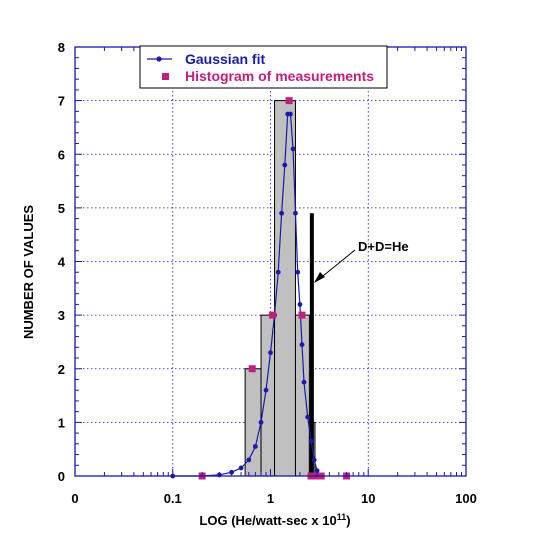  Describe the element at coordinates (225, 59) in the screenshot. I see `legend-fit-label: Gaussian fit` at that location.